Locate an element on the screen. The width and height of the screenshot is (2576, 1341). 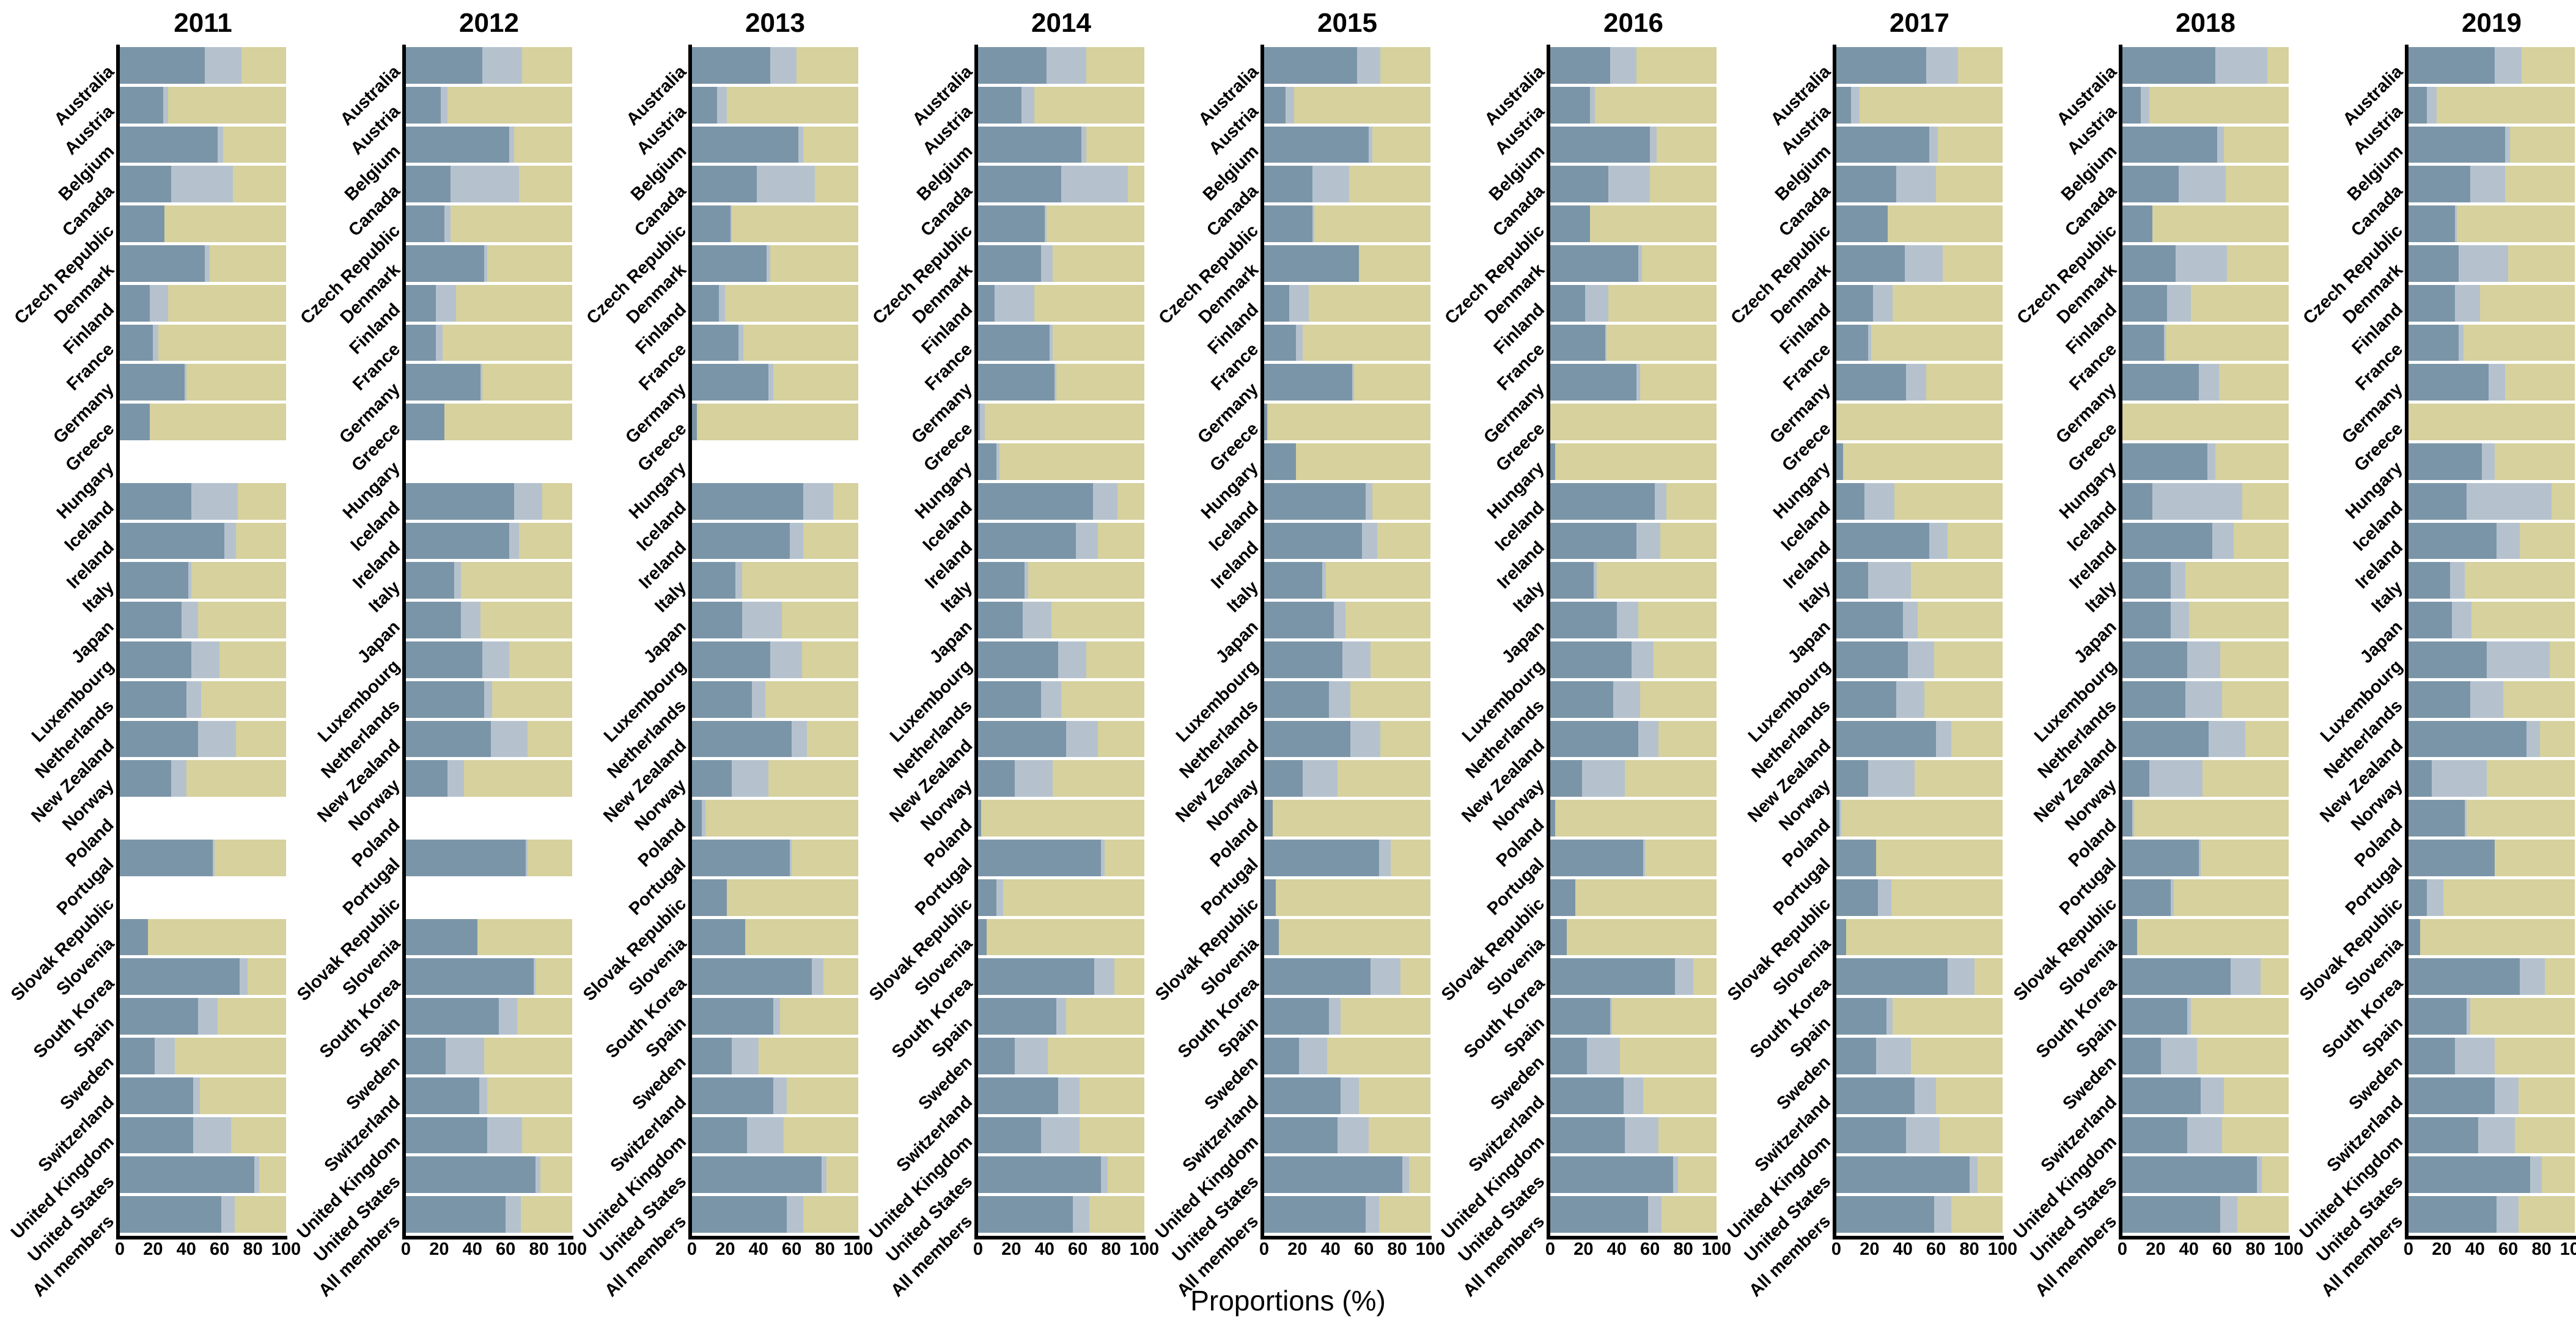
bar-row-austria is located at coordinates (1347, 105).